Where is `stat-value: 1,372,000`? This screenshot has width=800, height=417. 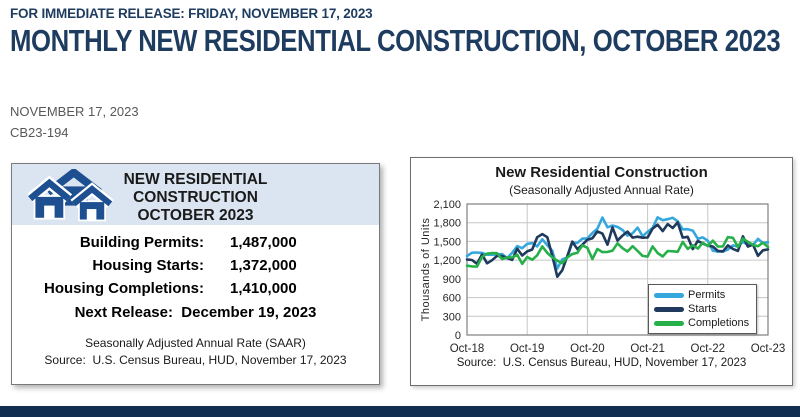
stat-value: 1,372,000 is located at coordinates (263, 265).